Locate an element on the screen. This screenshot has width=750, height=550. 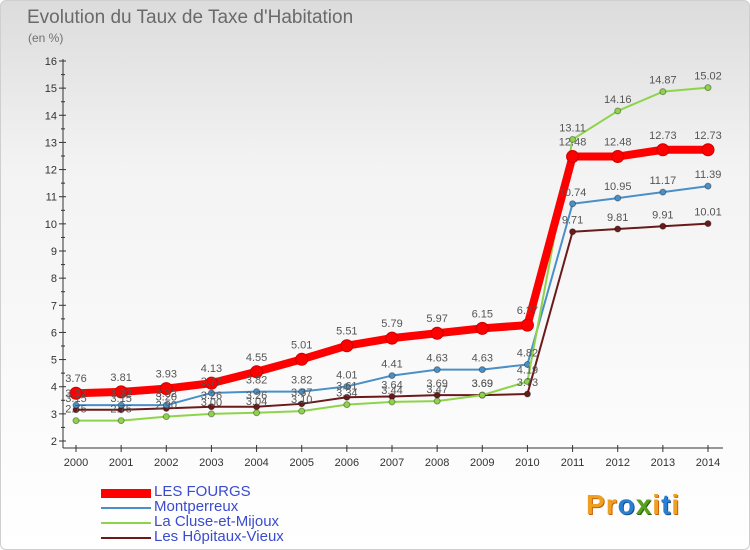
data-label: 10.01 is located at coordinates (708, 213).